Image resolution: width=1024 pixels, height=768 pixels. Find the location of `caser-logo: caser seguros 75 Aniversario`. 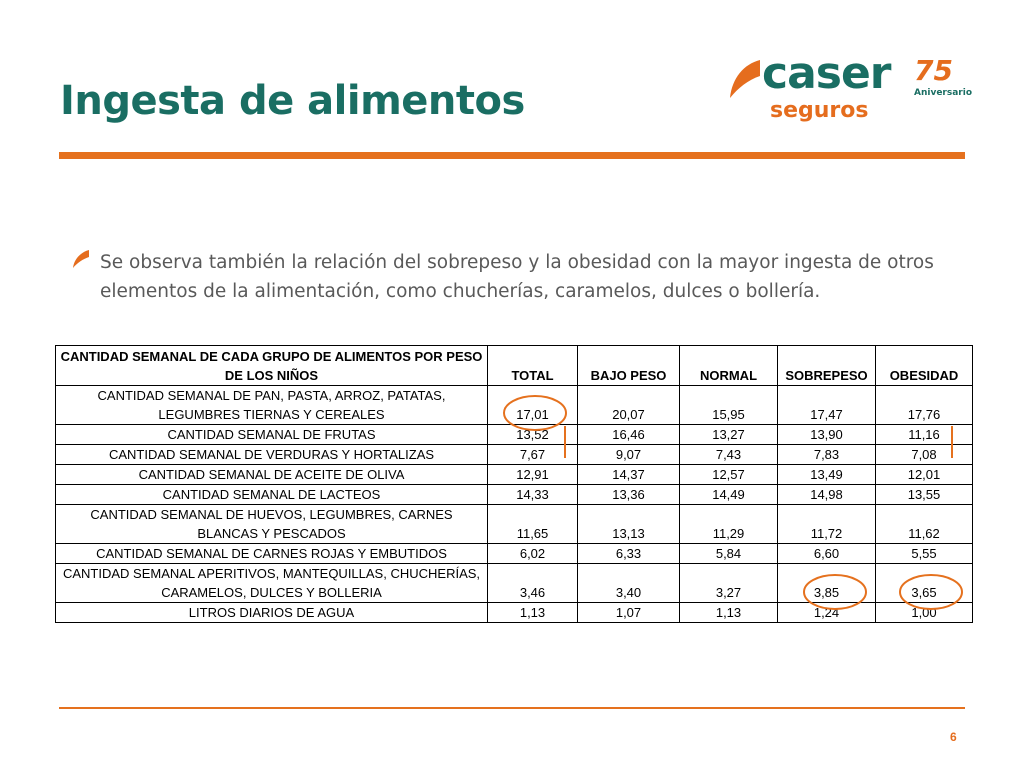

caser-logo: caser seguros 75 Aniversario is located at coordinates (853, 89).